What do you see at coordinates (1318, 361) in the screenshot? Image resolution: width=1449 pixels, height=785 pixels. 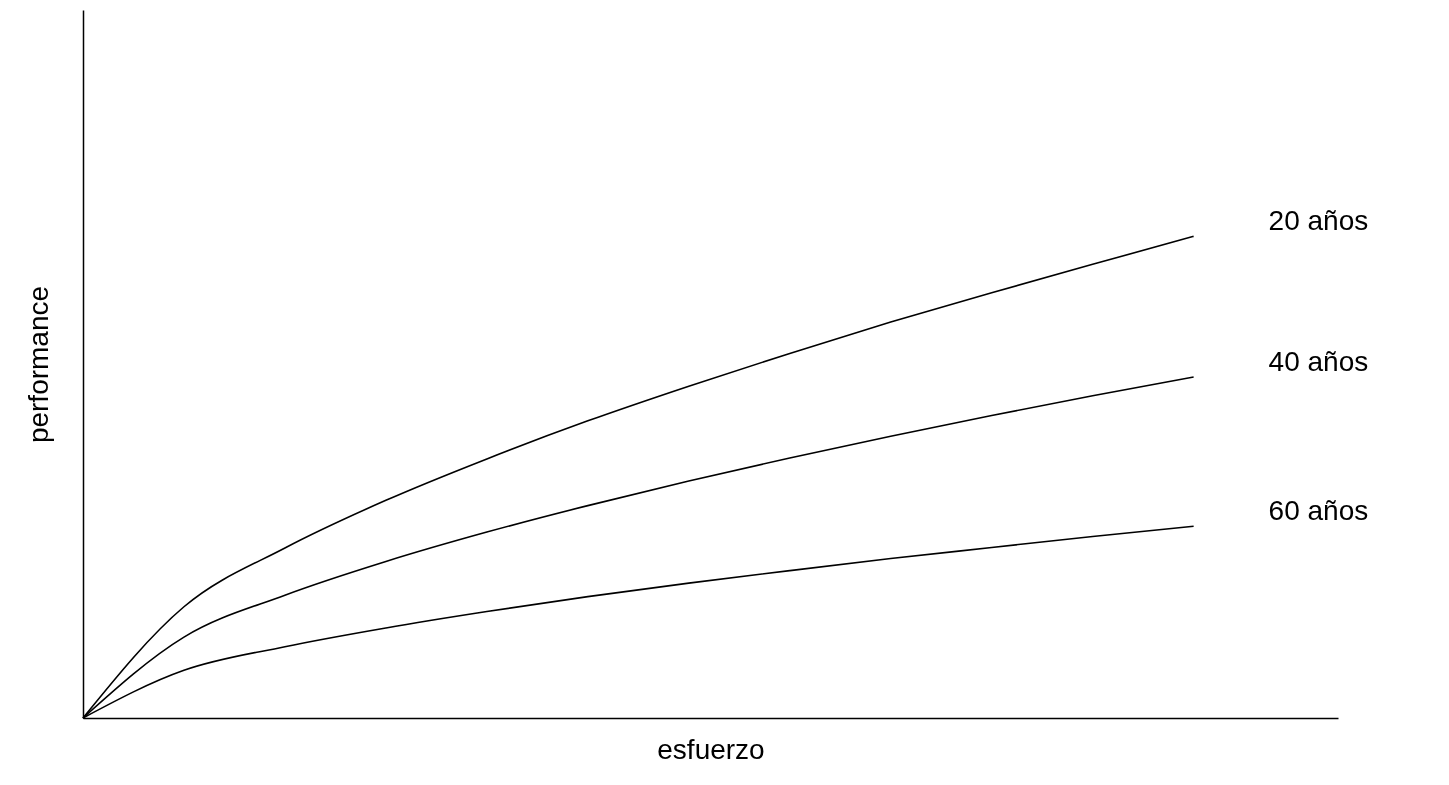 I see `text: 40 años` at bounding box center [1318, 361].